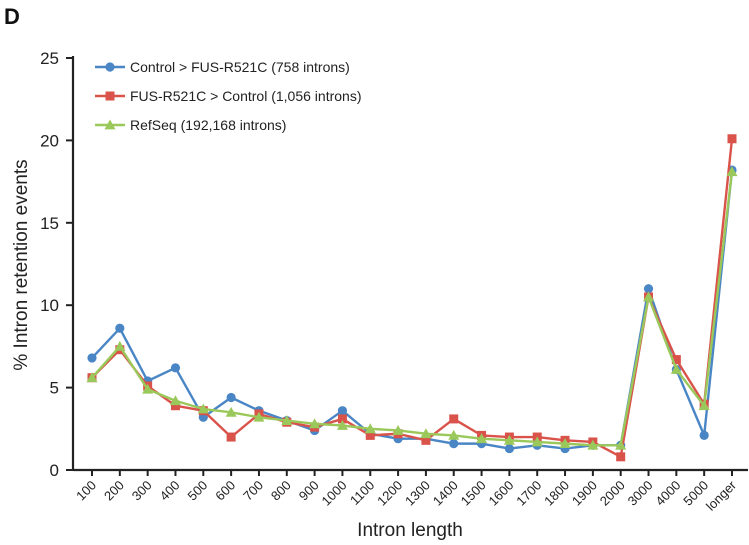 This screenshot has height=545, width=749. What do you see at coordinates (528, 493) in the screenshot?
I see `x-tick-label: 1700` at bounding box center [528, 493].